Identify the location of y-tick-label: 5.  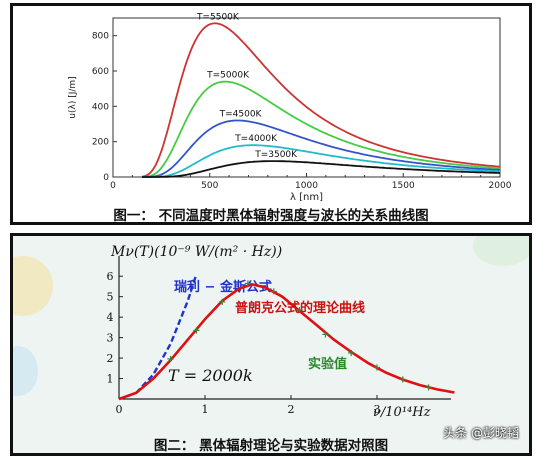
(110, 297).